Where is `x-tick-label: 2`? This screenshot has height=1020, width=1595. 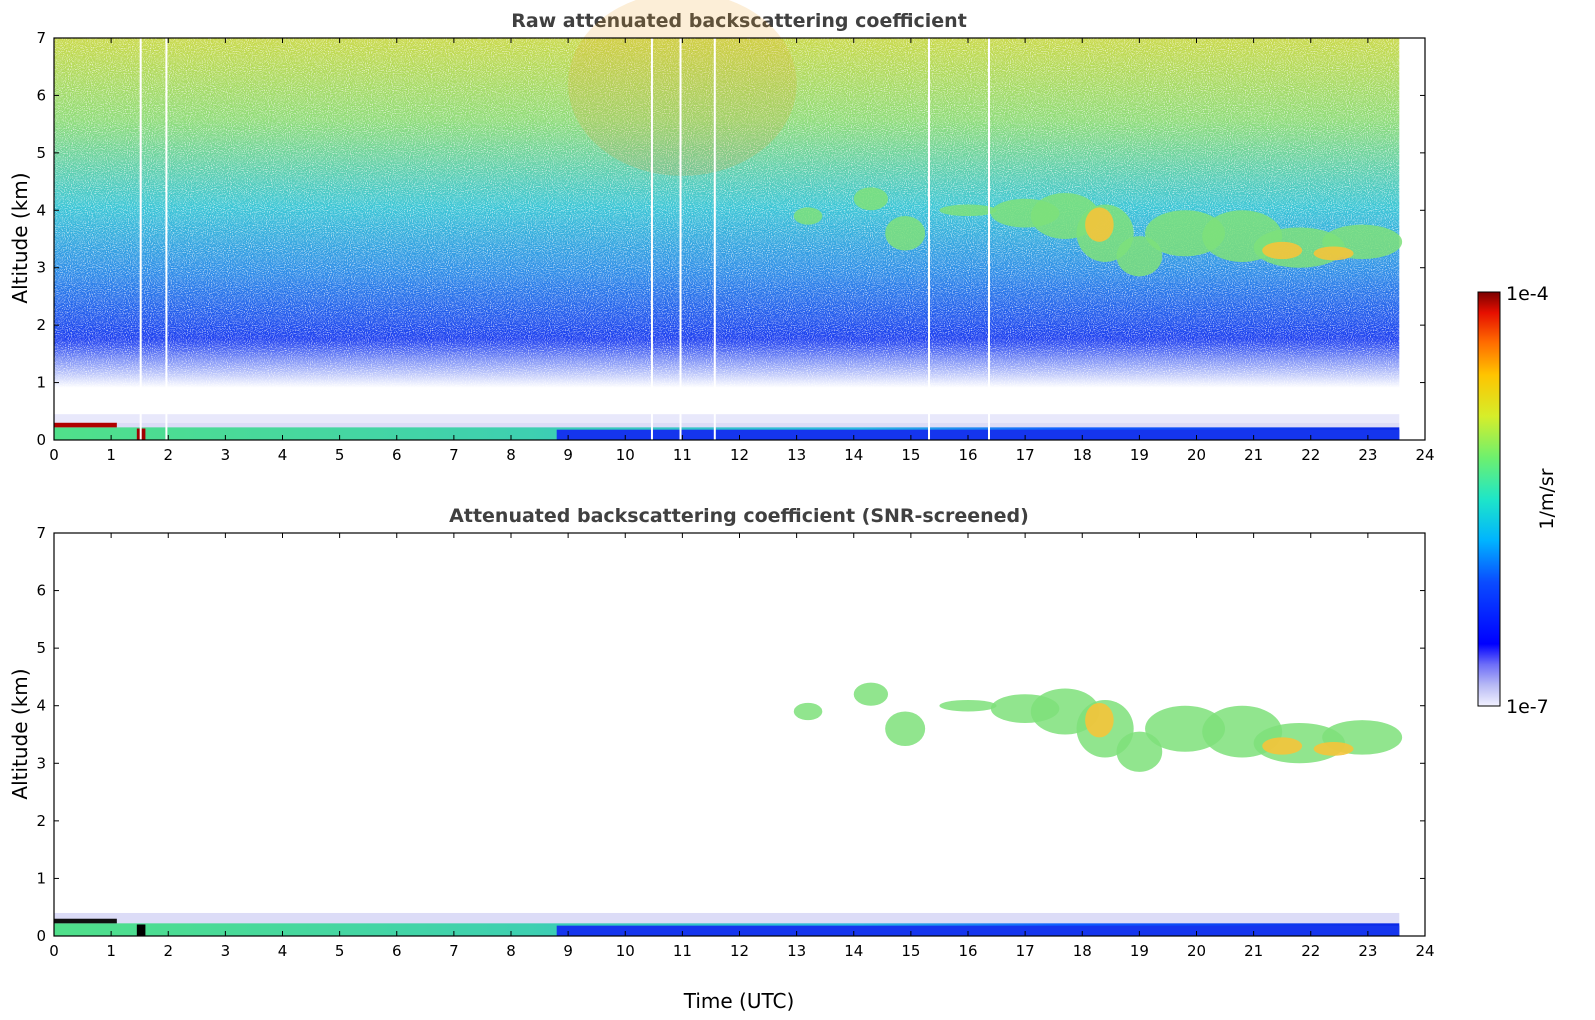 x-tick-label: 2 is located at coordinates (168, 455).